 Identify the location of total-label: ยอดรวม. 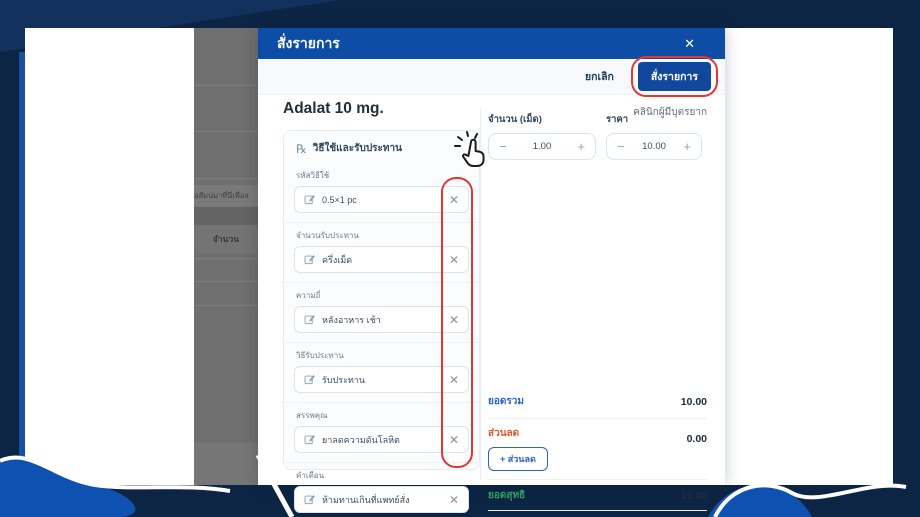
(506, 401).